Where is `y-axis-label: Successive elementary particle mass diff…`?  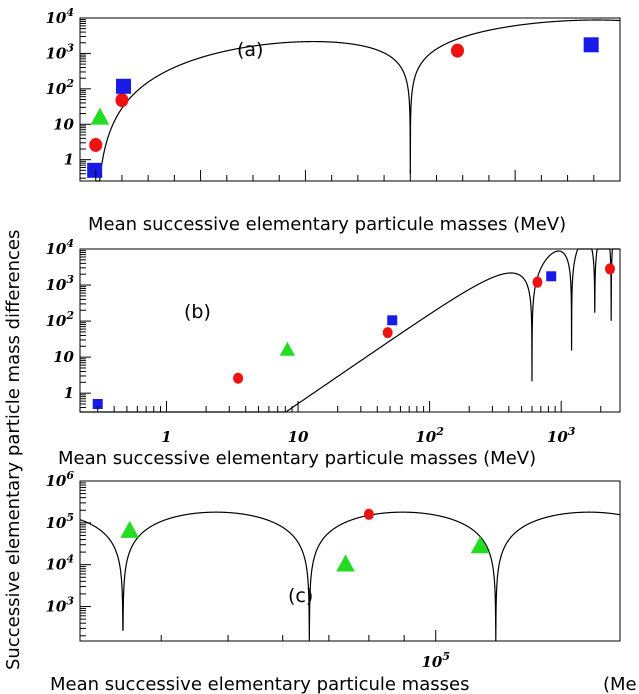 y-axis-label: Successive elementary particle mass diff… is located at coordinates (13, 450).